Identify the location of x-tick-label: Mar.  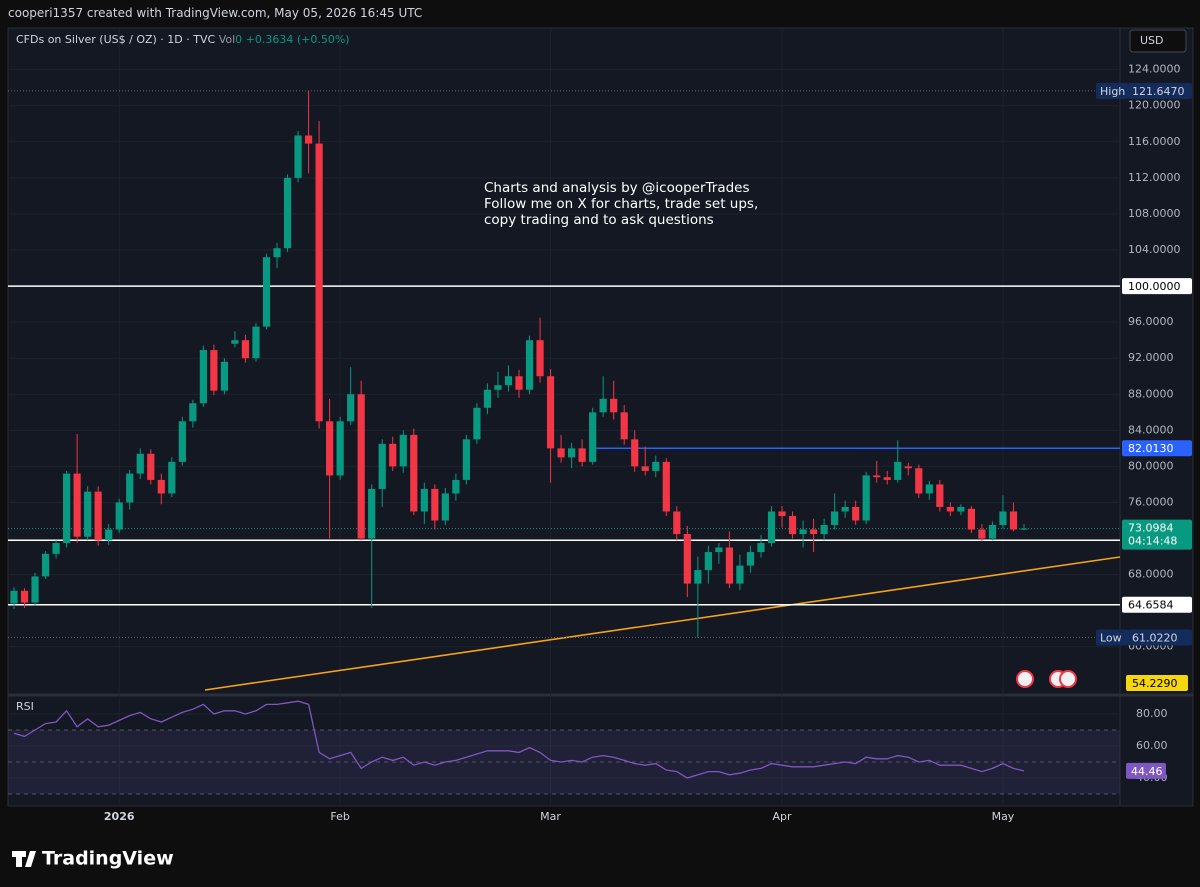
(550, 816).